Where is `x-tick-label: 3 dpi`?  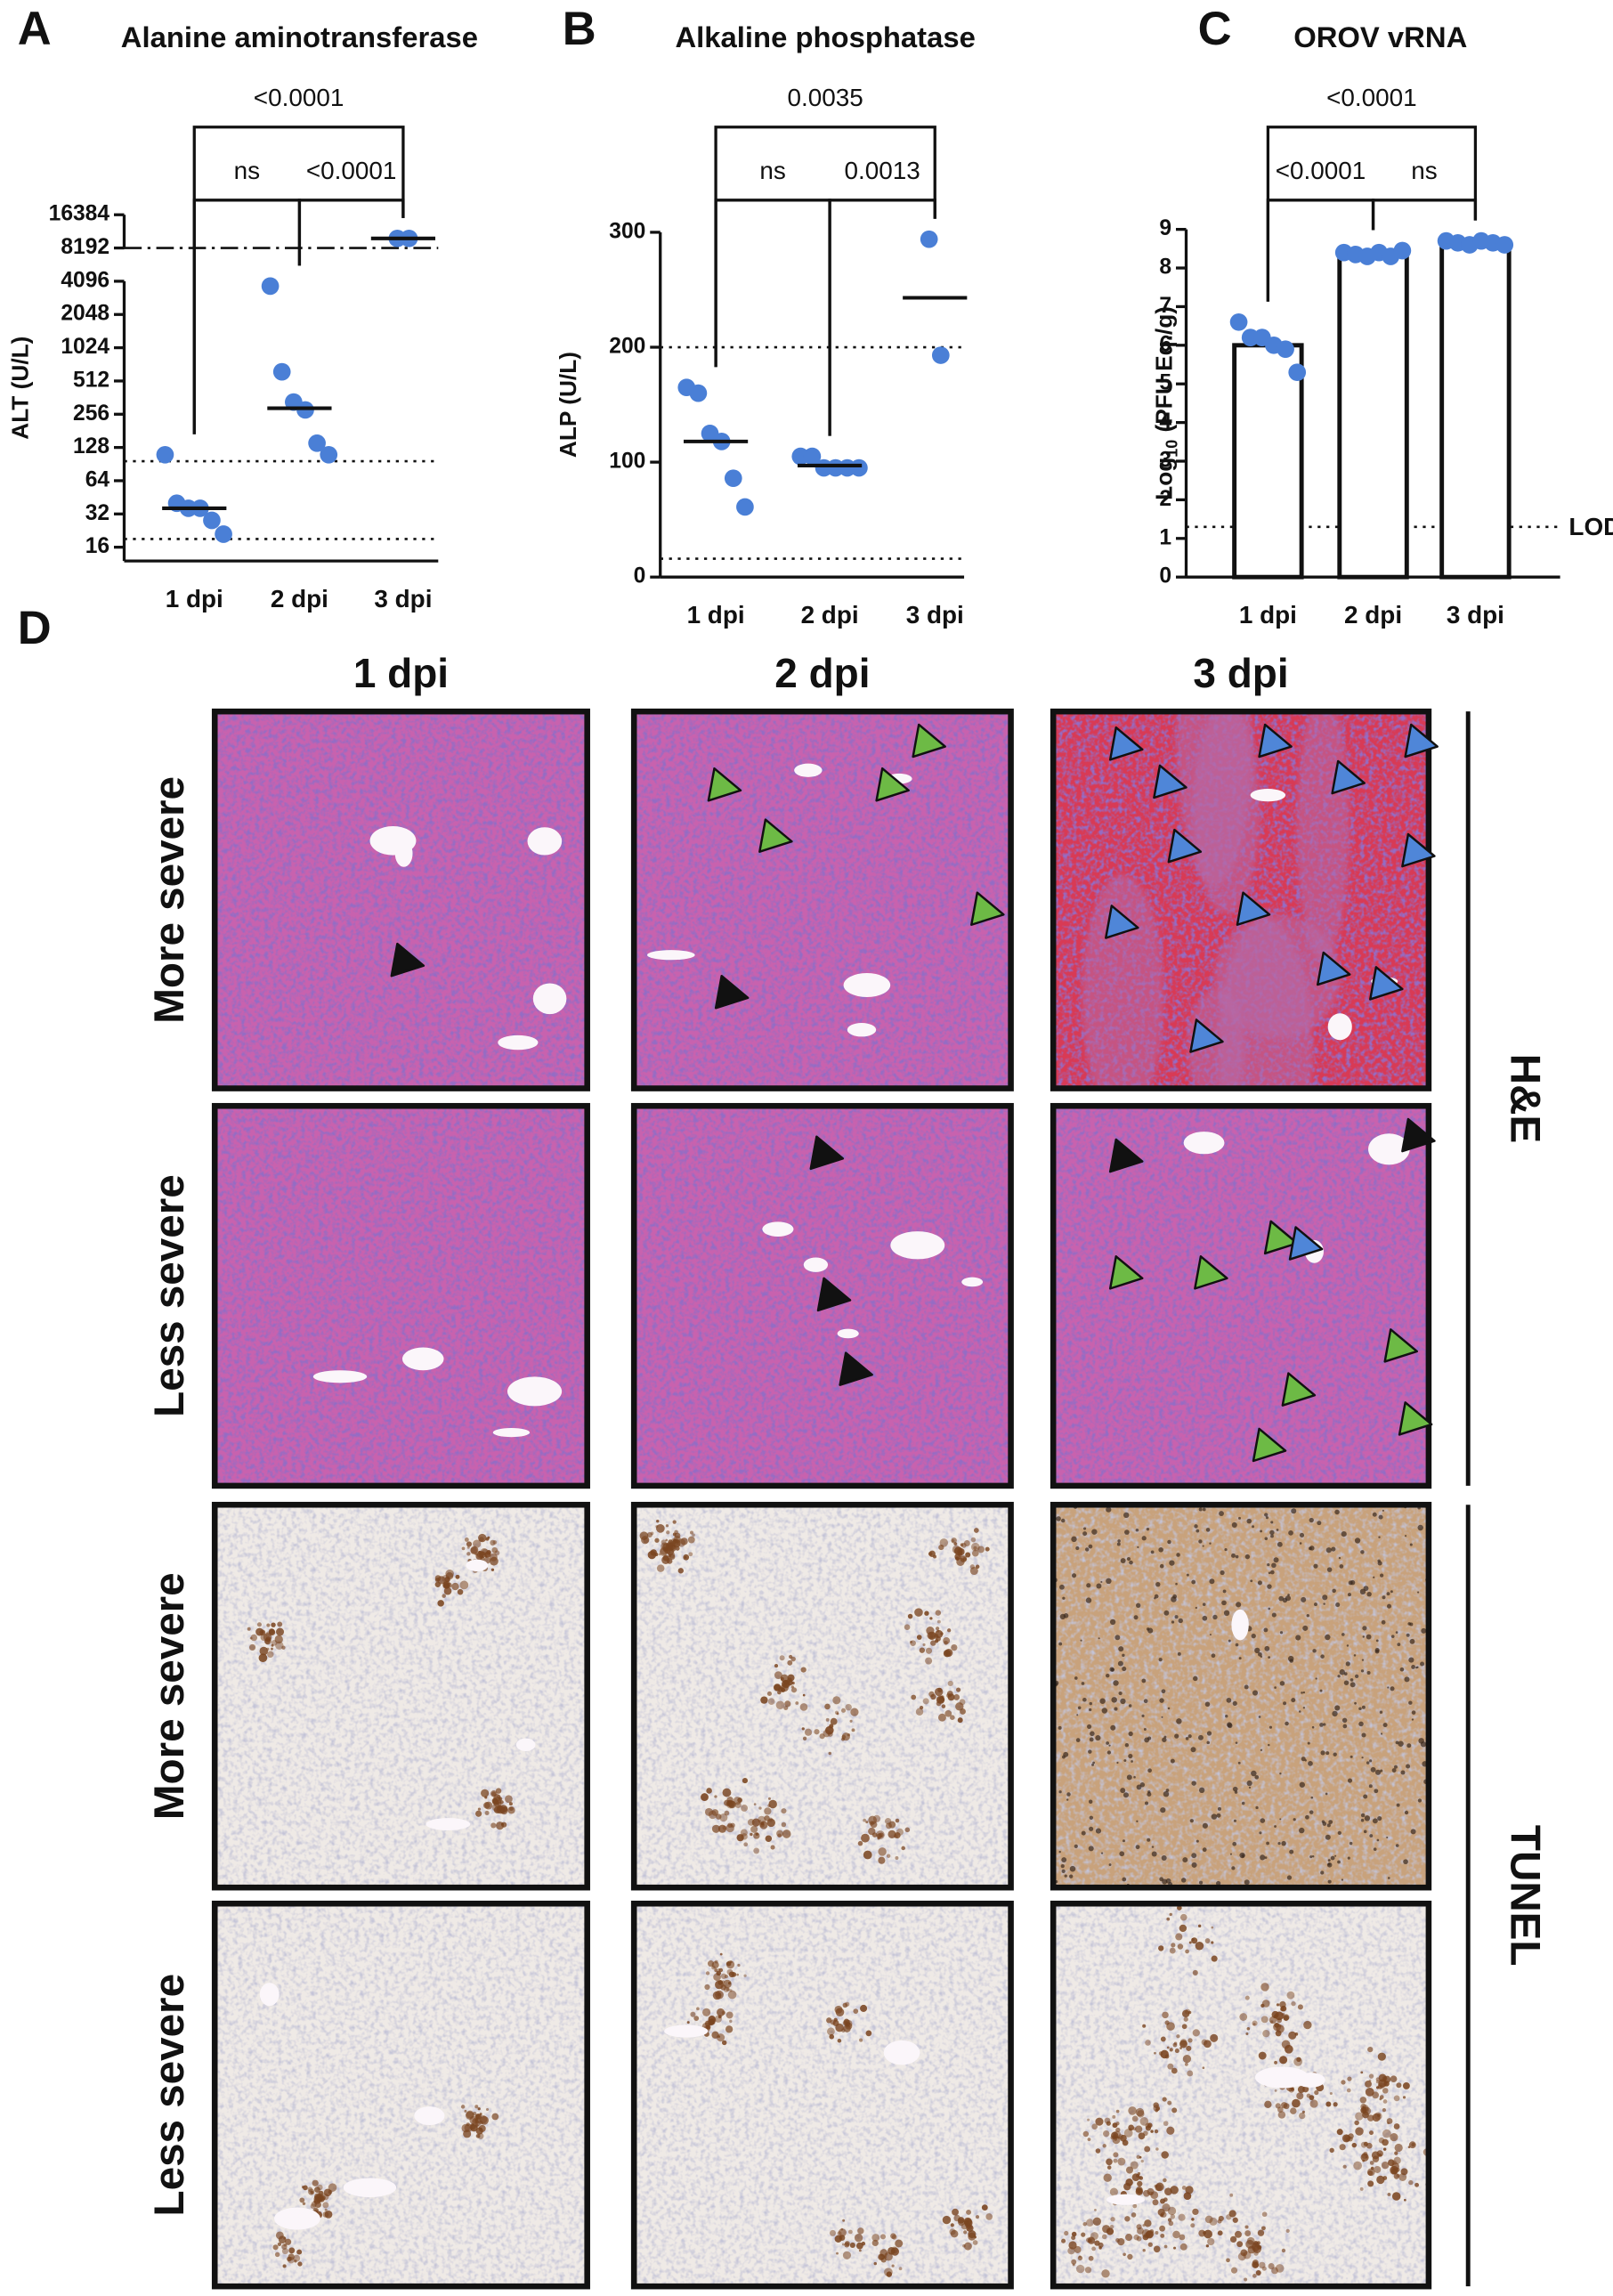
x-tick-label: 3 dpi is located at coordinates (1475, 615).